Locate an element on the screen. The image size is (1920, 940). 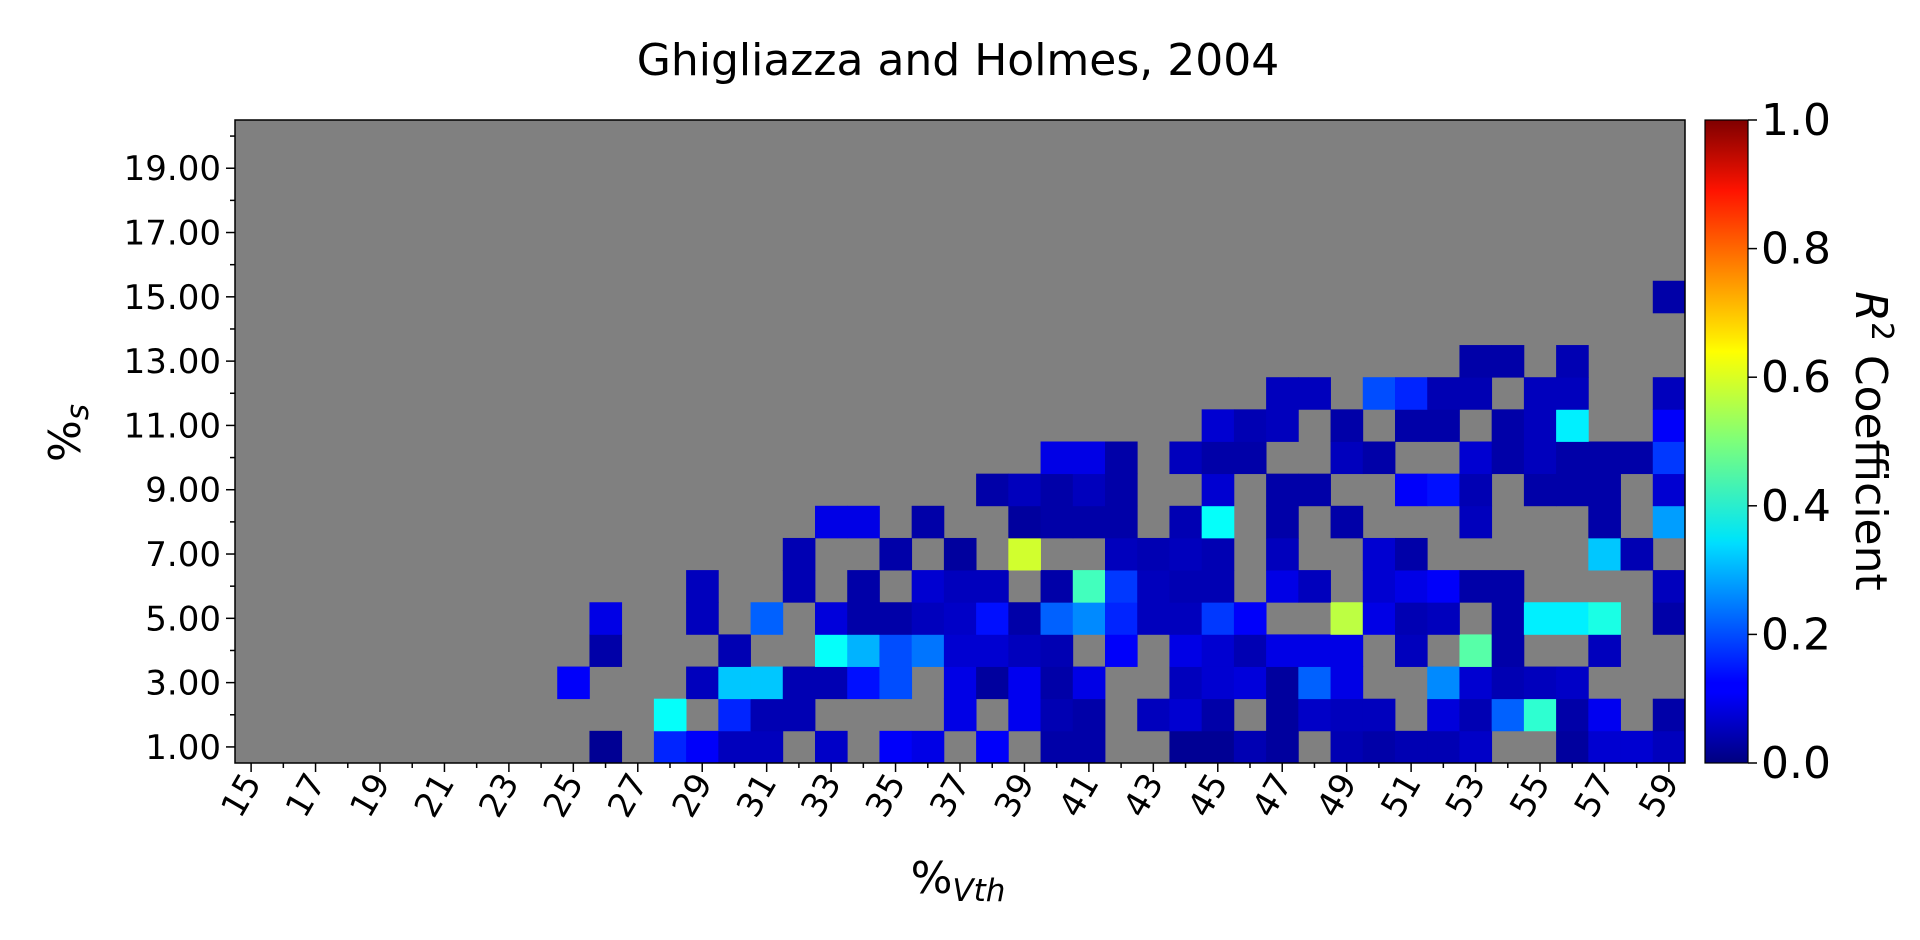
x-tick-label: 23 is located at coordinates (499, 795).